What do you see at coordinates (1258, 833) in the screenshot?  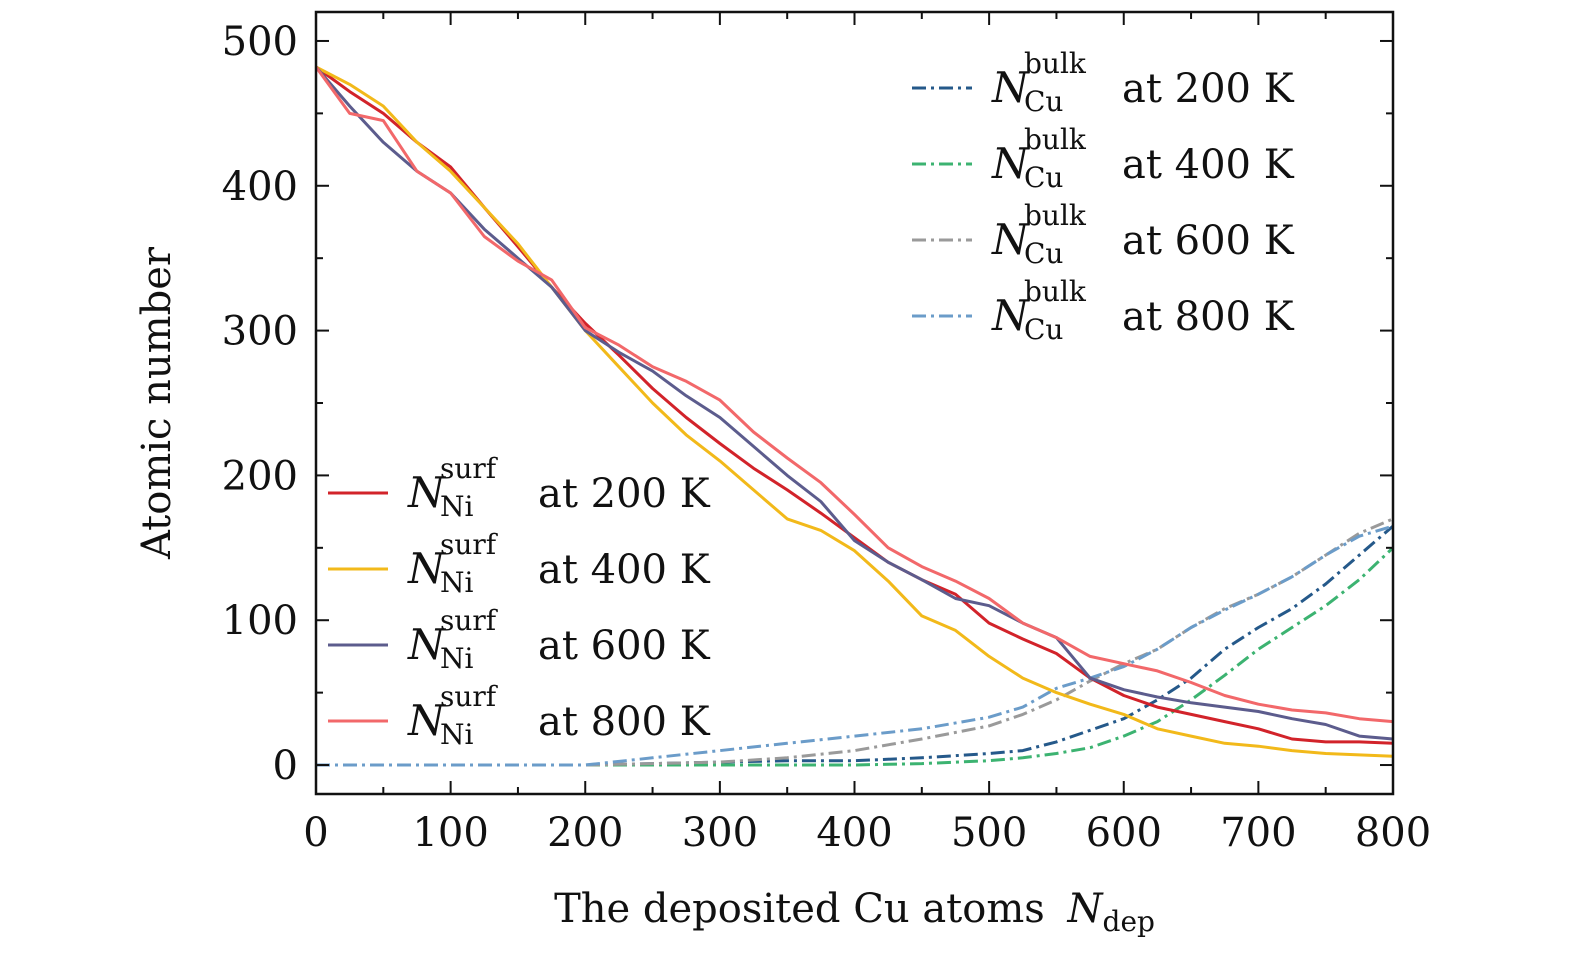 I see `x-tick-label: 700` at bounding box center [1258, 833].